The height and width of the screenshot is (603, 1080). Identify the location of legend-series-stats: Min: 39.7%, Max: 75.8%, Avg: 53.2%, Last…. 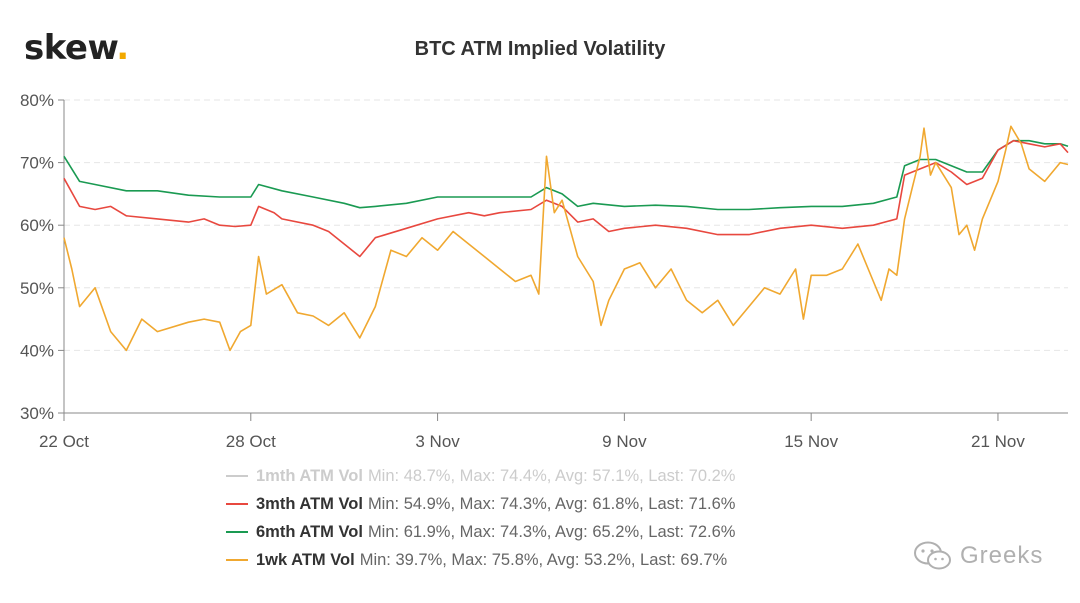
(543, 560).